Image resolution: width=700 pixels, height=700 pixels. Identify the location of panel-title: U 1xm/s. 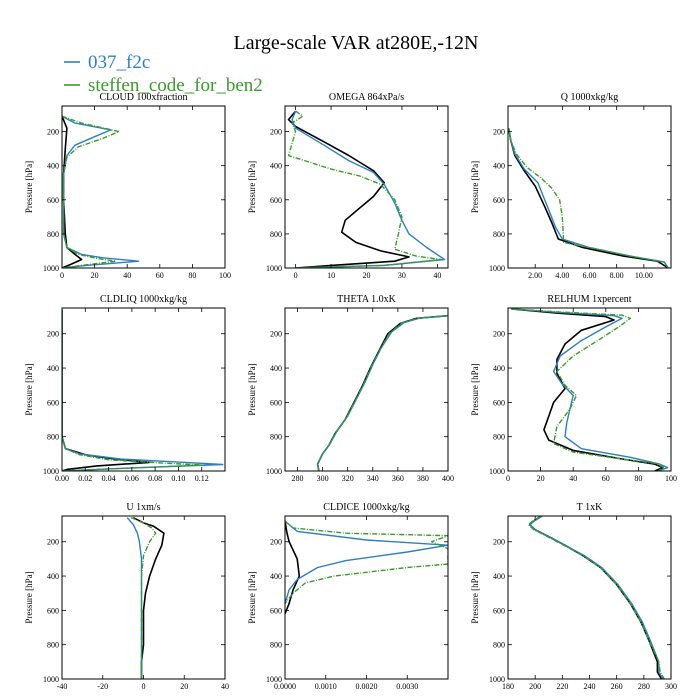
(143, 507).